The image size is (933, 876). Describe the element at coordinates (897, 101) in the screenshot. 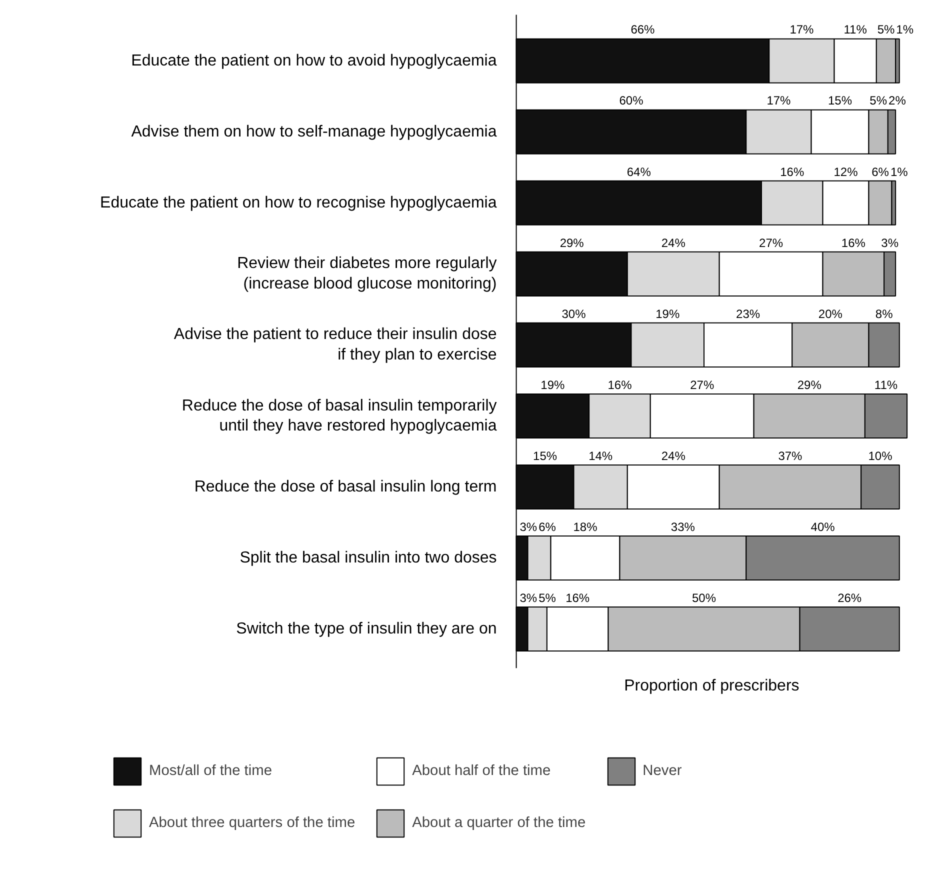

I see `data-label: 2%` at that location.